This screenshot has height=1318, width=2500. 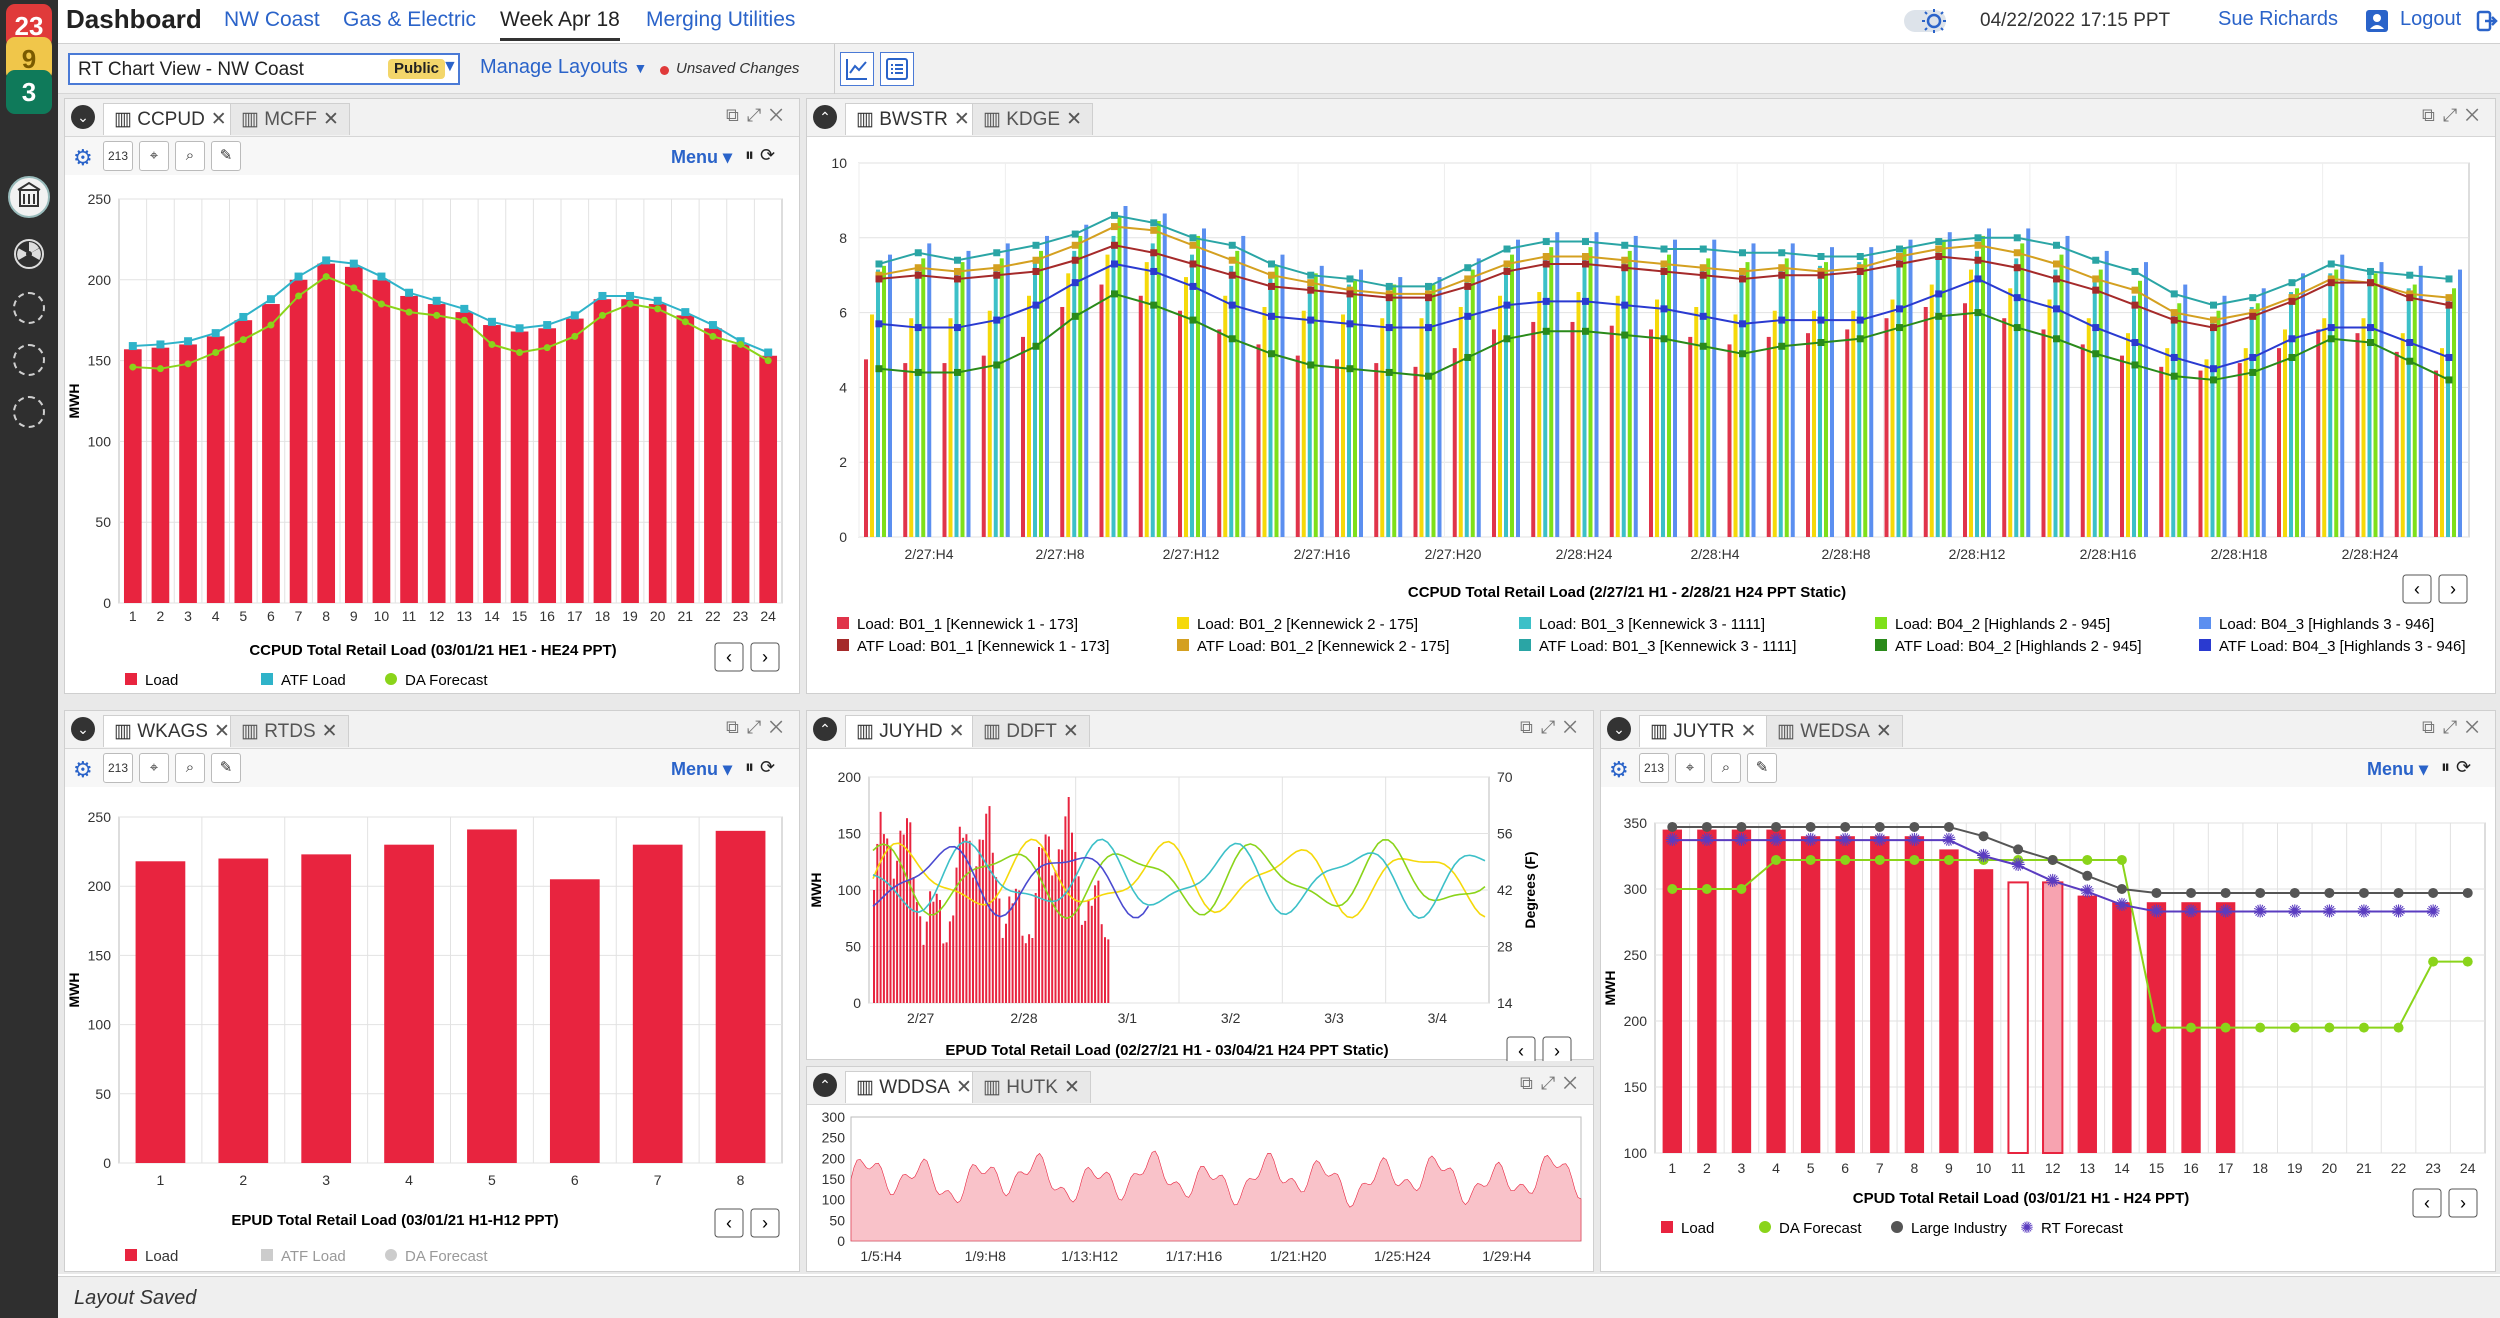 What do you see at coordinates (2055, 403) in the screenshot?
I see `bar` at bounding box center [2055, 403].